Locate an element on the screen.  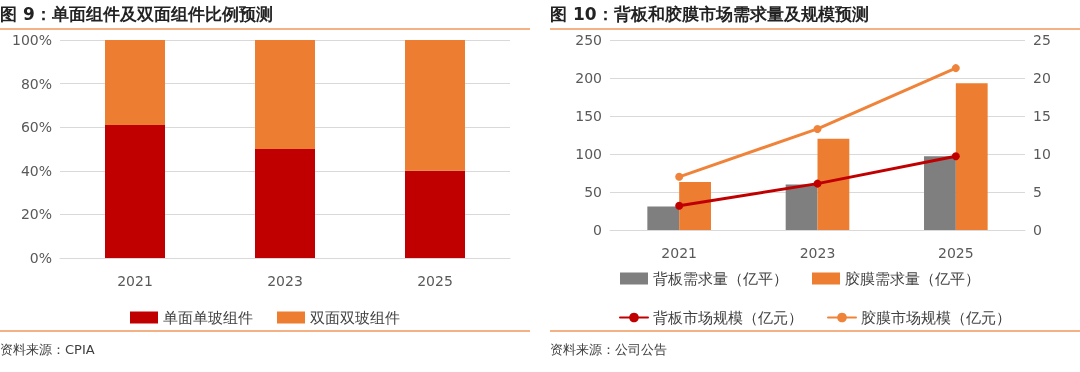
y2-tick-label: 25 is located at coordinates (1042, 40).